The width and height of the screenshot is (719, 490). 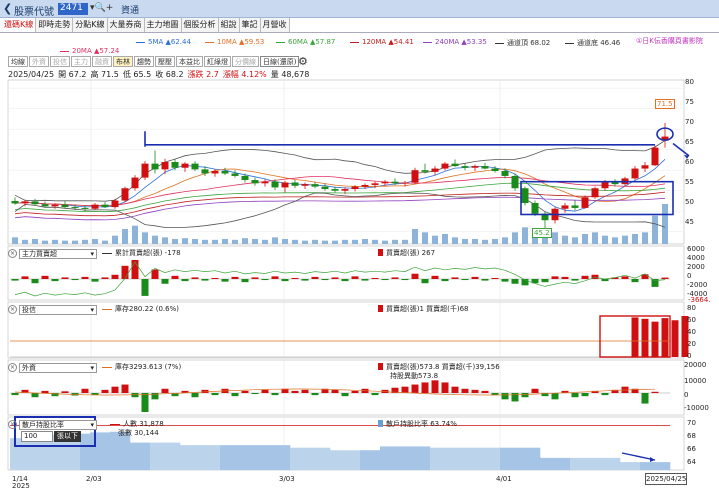 What do you see at coordinates (34, 12) in the screenshot?
I see `stock-code-label: 股票代號` at bounding box center [34, 12].